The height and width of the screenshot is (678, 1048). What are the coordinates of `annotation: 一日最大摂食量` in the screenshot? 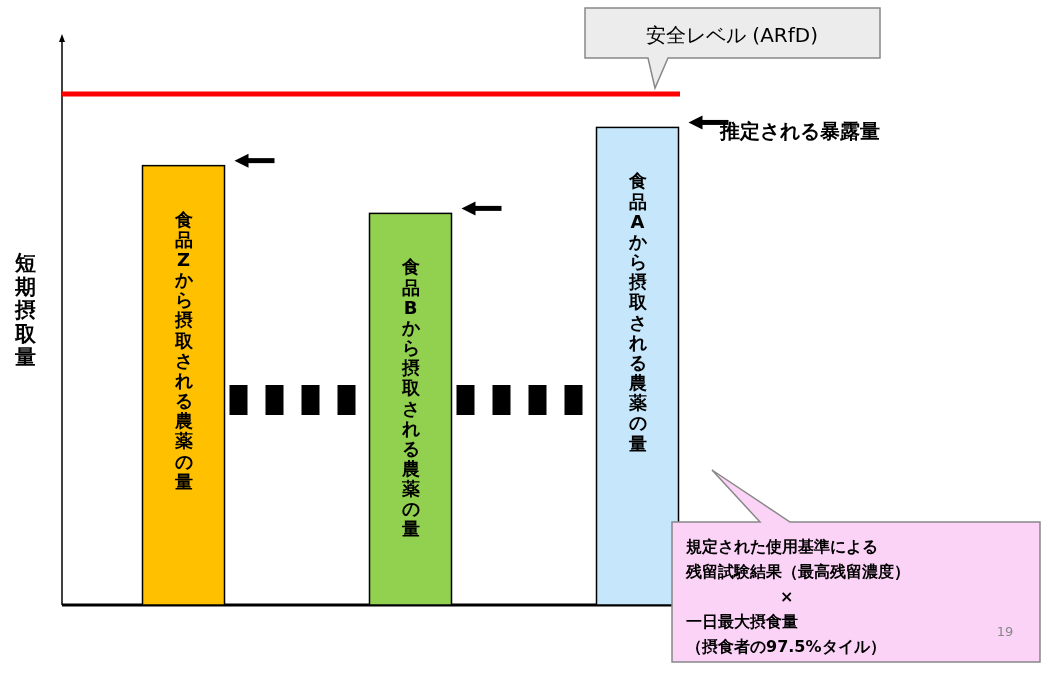 It's located at (742, 621).